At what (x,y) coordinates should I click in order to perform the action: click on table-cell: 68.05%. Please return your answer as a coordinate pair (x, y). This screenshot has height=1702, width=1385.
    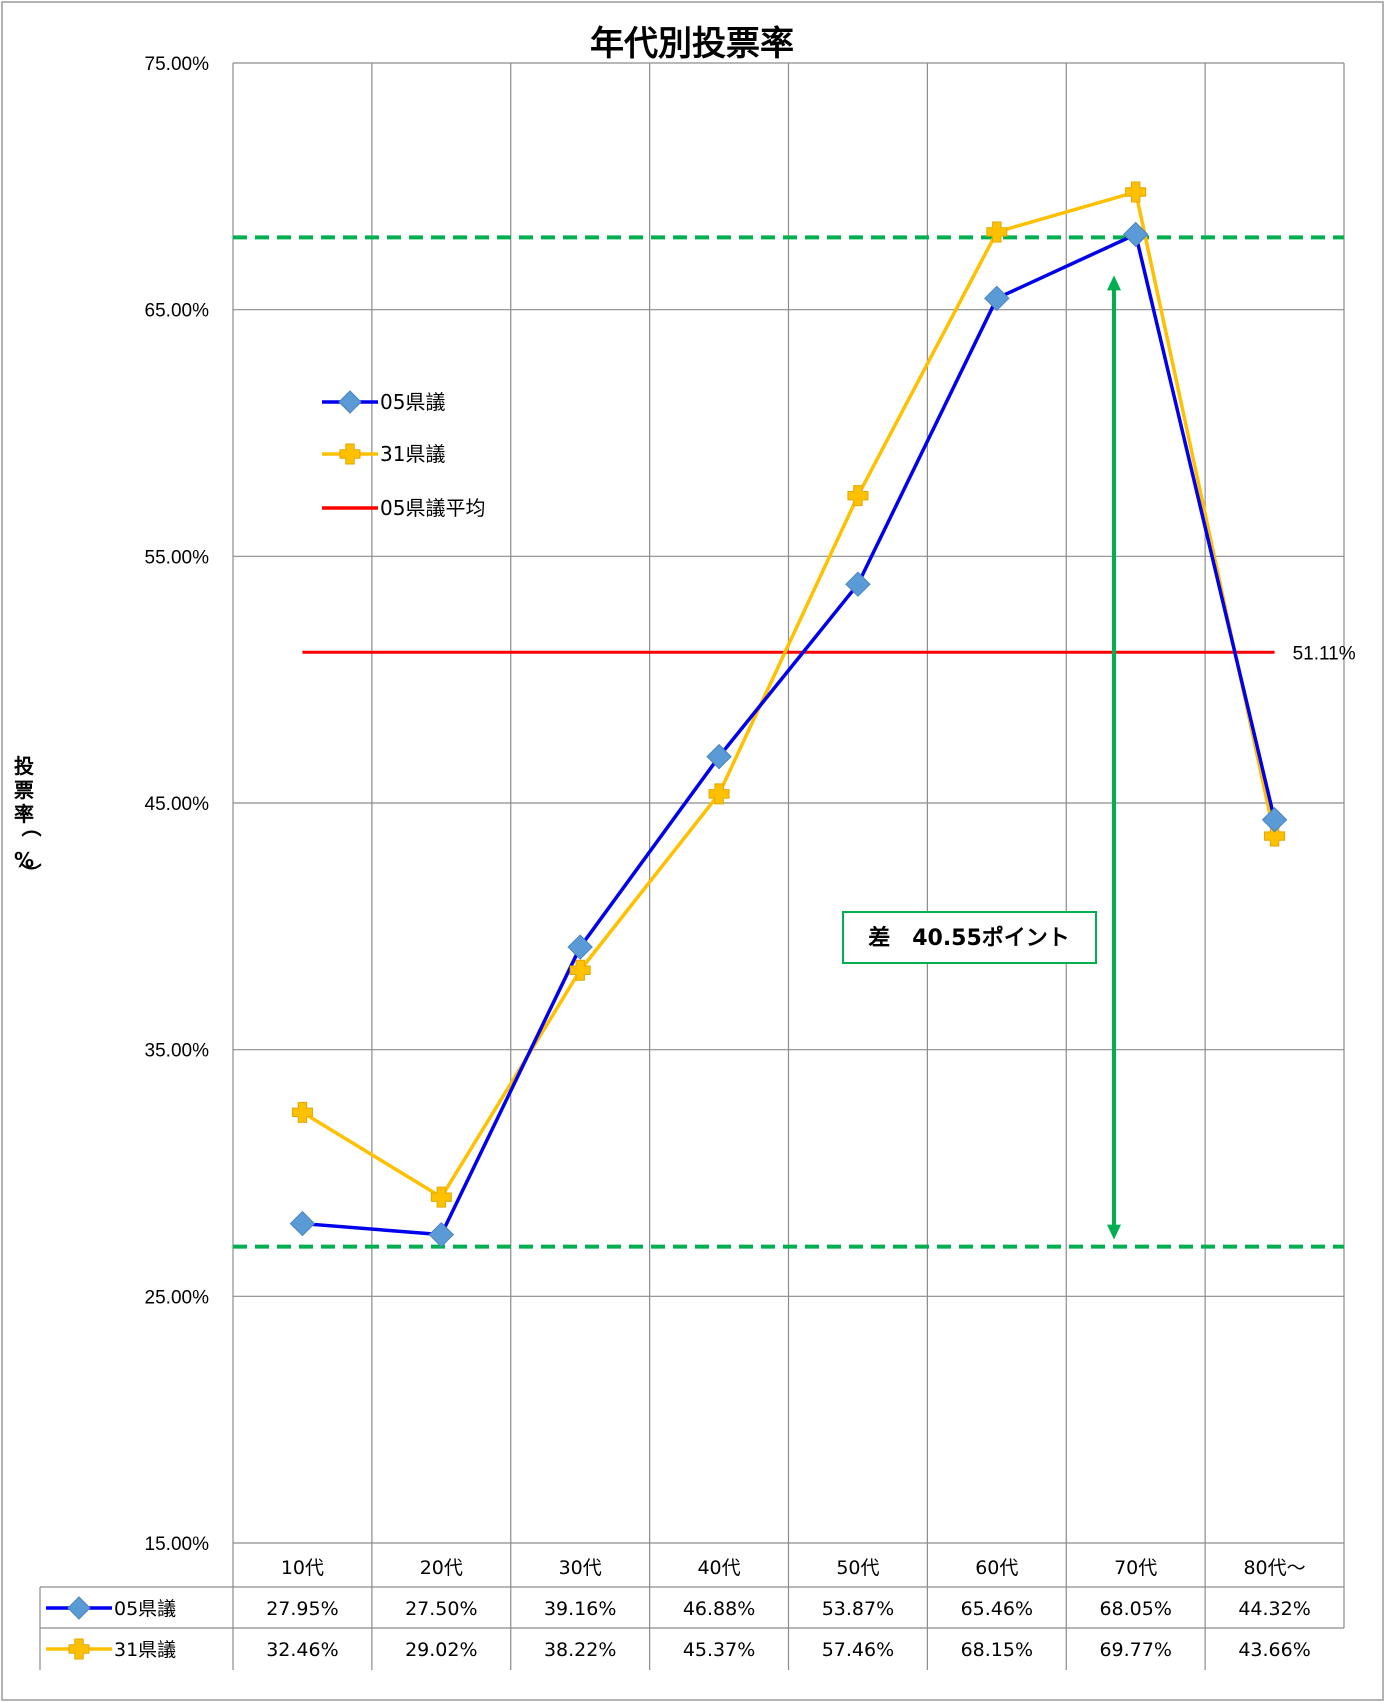
    Looking at the image, I should click on (1135, 1609).